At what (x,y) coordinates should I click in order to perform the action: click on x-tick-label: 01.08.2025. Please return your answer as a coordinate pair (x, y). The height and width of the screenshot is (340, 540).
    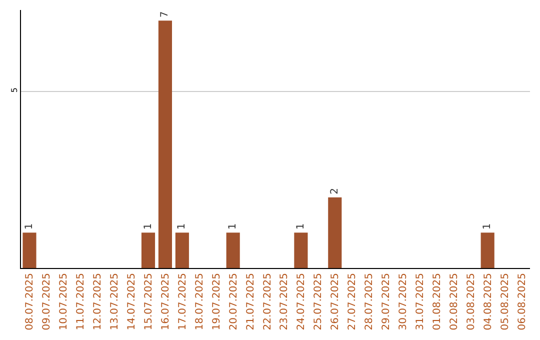
    Looking at the image, I should click on (437, 301).